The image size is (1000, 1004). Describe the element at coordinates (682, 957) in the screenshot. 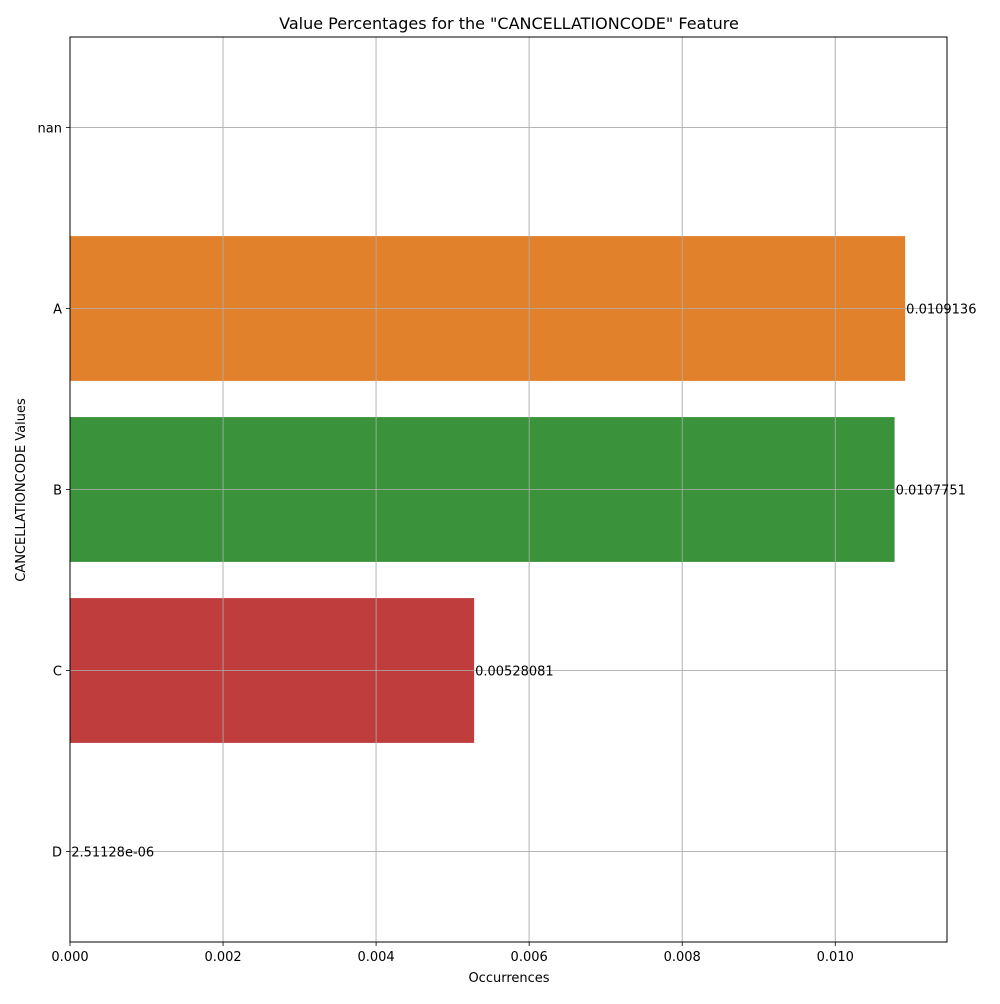

I see `x-tick-label: 0.008` at that location.